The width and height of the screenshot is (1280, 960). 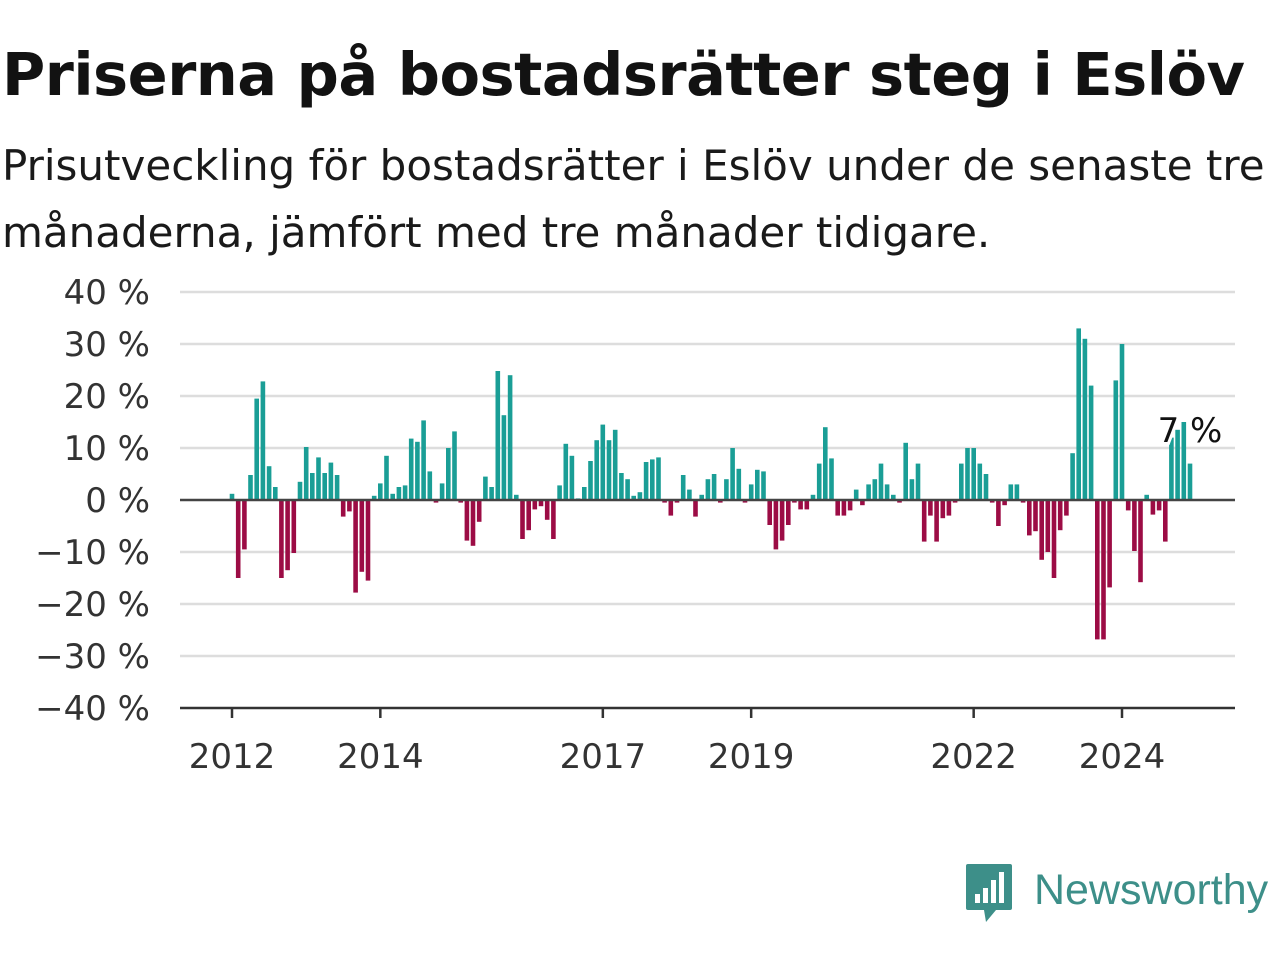 I want to click on x-tick-label: 2022, so click(x=973, y=757).